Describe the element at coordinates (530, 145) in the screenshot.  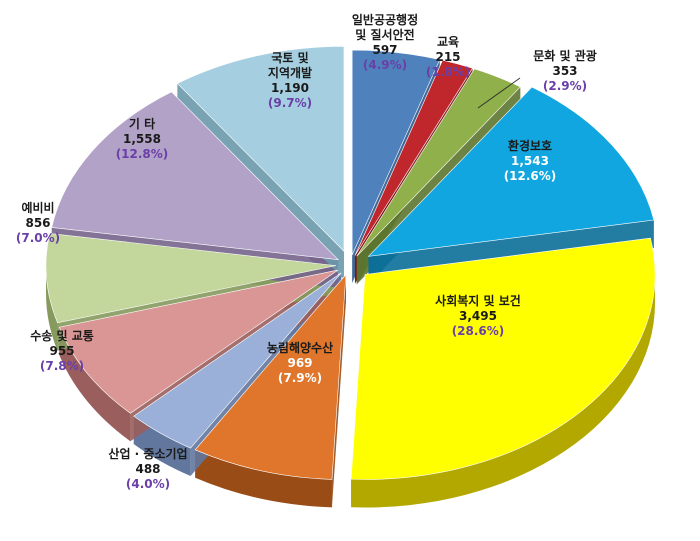
I see `slice-label: 환경보호` at that location.